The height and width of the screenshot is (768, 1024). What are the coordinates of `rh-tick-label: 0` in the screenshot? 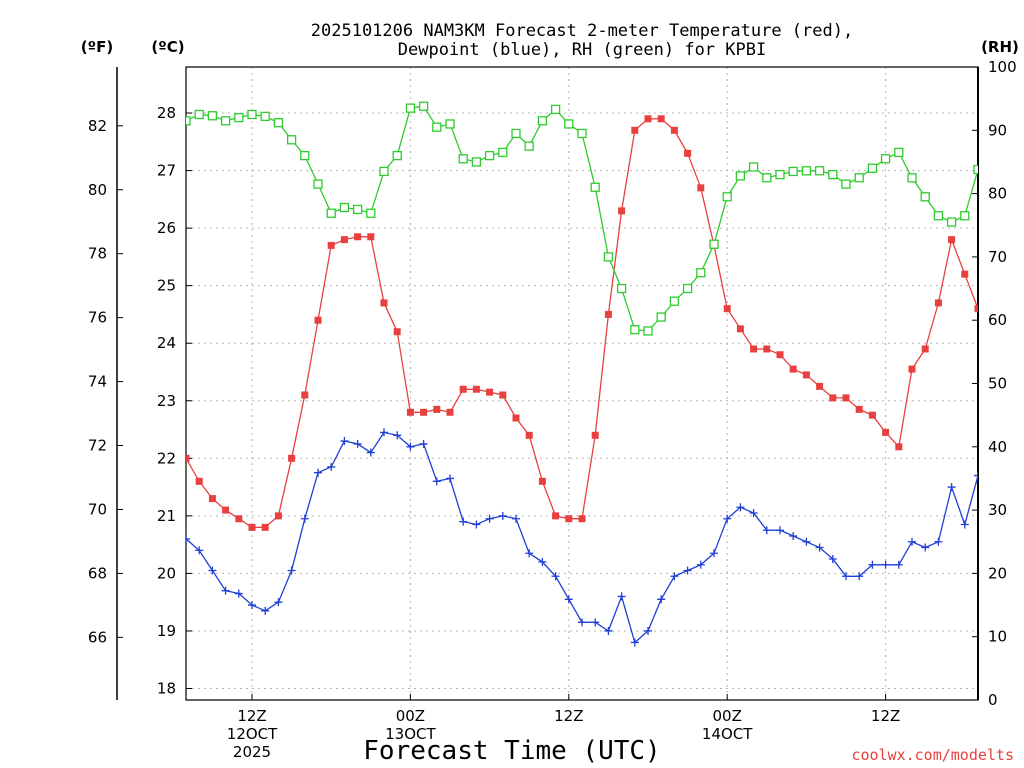 It's located at (993, 700).